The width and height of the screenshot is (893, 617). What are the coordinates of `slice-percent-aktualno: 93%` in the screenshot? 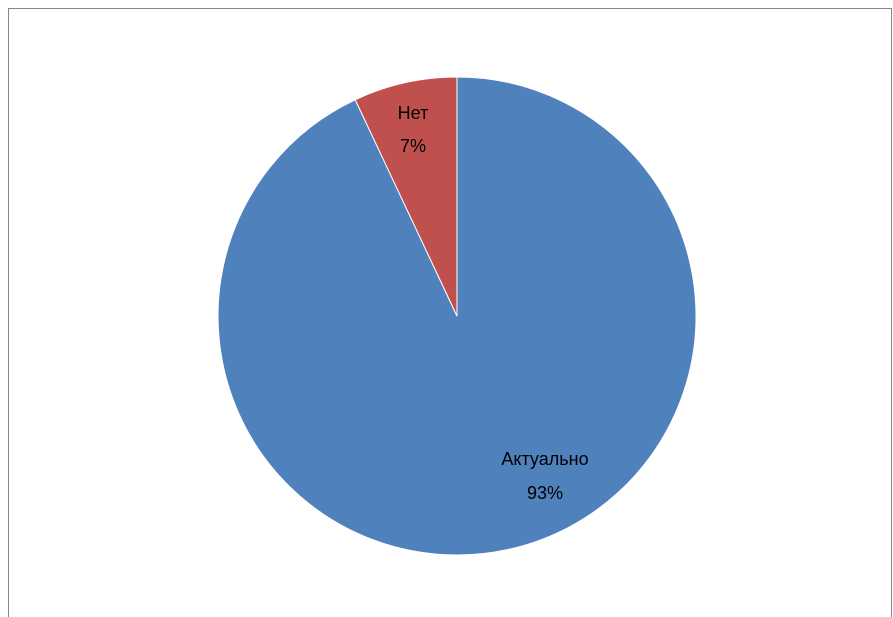 It's located at (545, 493).